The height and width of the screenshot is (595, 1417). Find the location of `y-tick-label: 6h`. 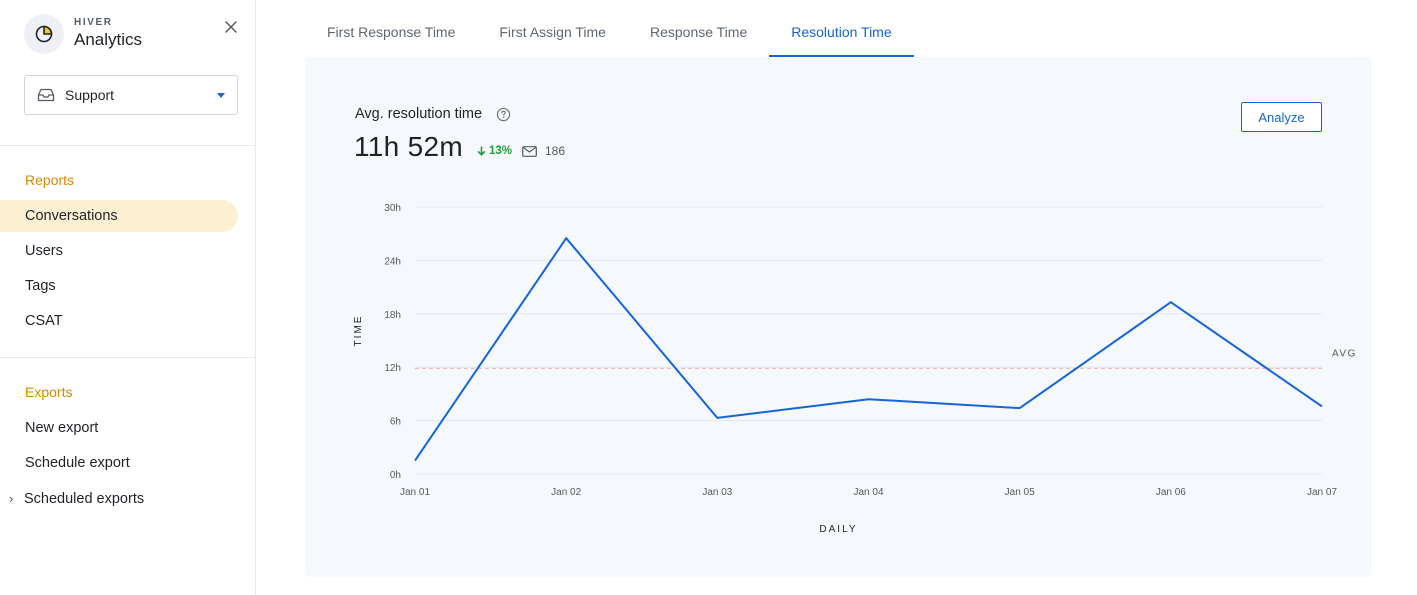

y-tick-label: 6h is located at coordinates (395, 422).